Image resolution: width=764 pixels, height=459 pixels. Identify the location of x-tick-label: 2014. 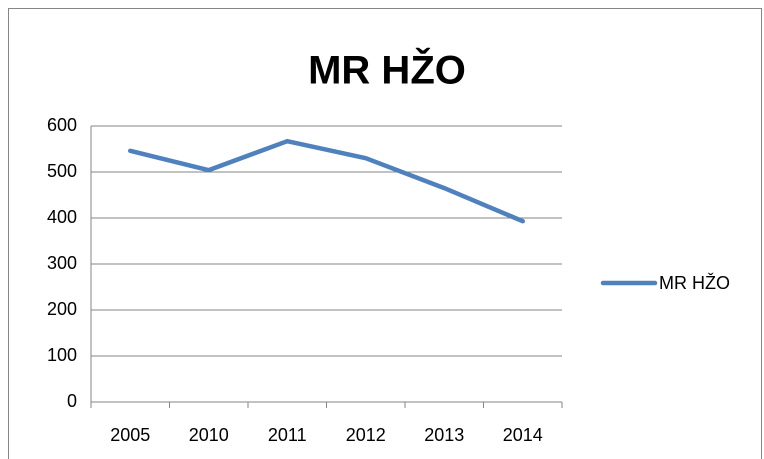
(523, 435).